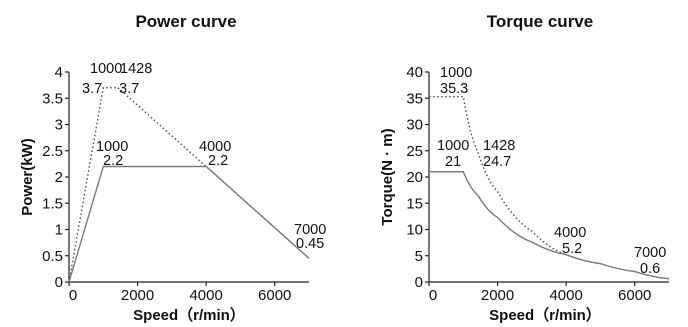 This screenshot has height=327, width=688. What do you see at coordinates (52, 203) in the screenshot?
I see `y-tick-label: 1.5` at bounding box center [52, 203].